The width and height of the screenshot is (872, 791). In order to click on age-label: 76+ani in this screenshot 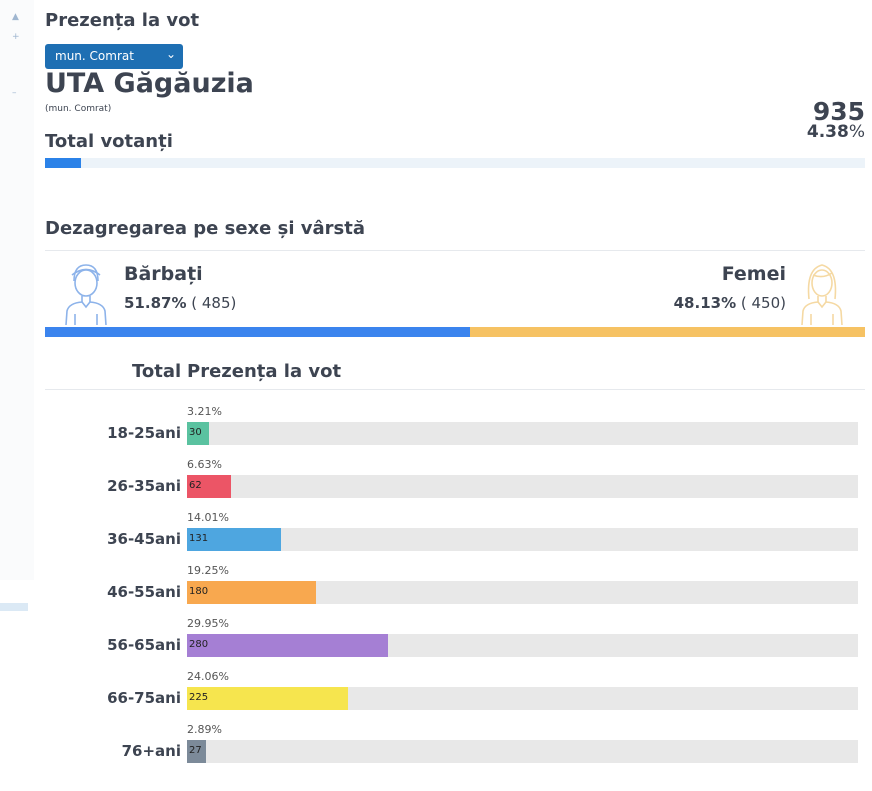, I will do `click(151, 751)`.